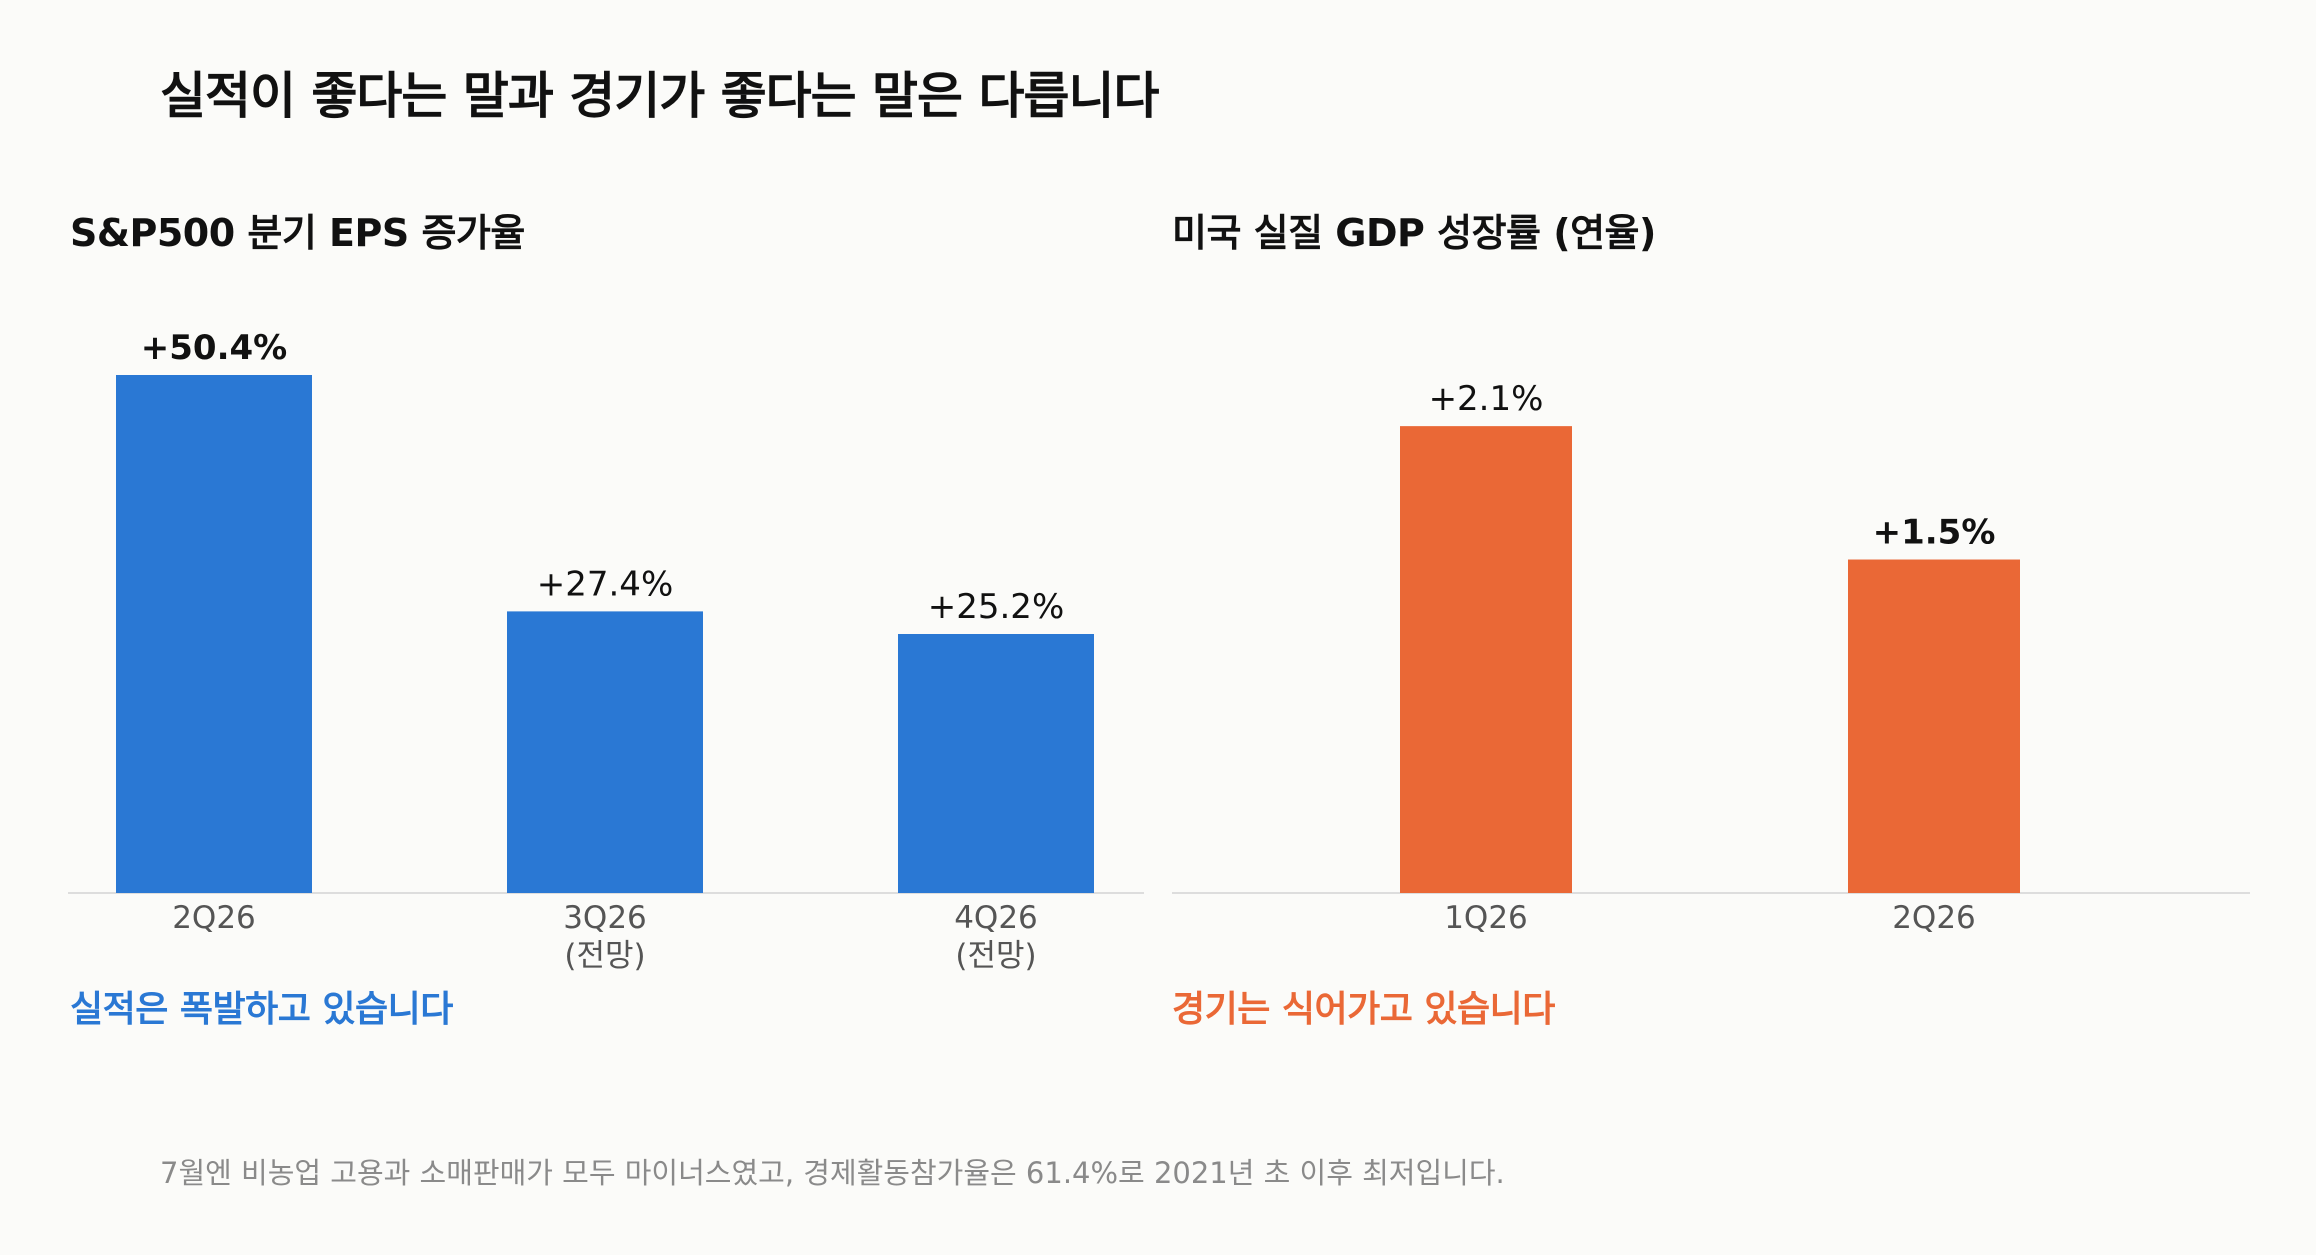 The width and height of the screenshot is (2316, 1255). I want to click on eps-value-label-0: +50.4%, so click(214, 348).